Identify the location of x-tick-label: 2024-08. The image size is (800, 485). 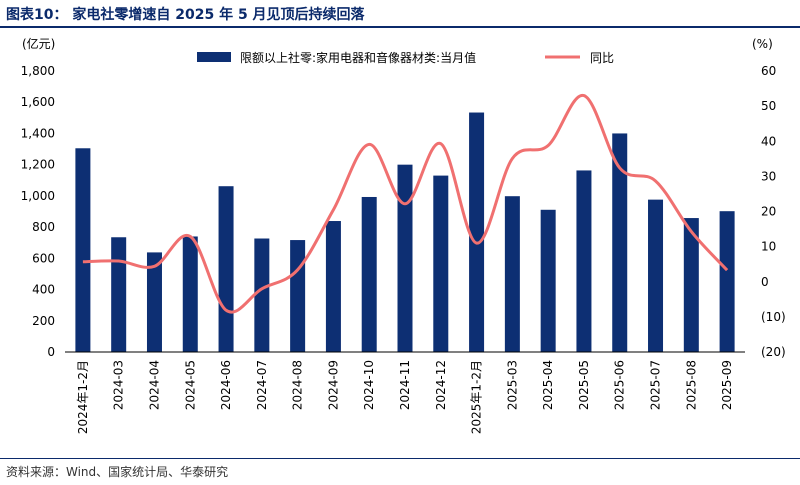
(298, 385).